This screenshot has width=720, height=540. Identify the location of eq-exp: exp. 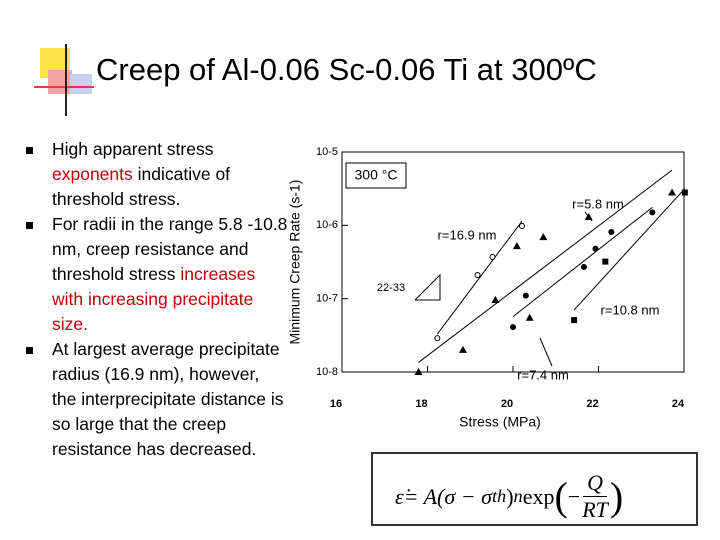
(538, 496).